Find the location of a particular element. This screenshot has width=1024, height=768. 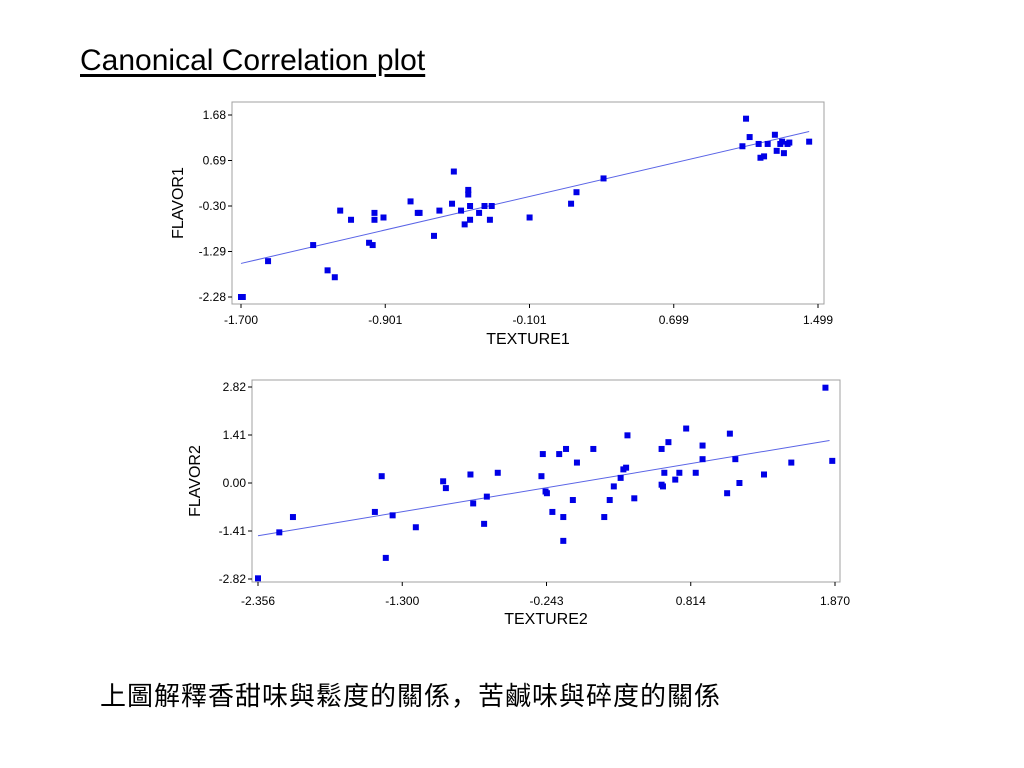

x-tick-label: 0.814 is located at coordinates (691, 601).